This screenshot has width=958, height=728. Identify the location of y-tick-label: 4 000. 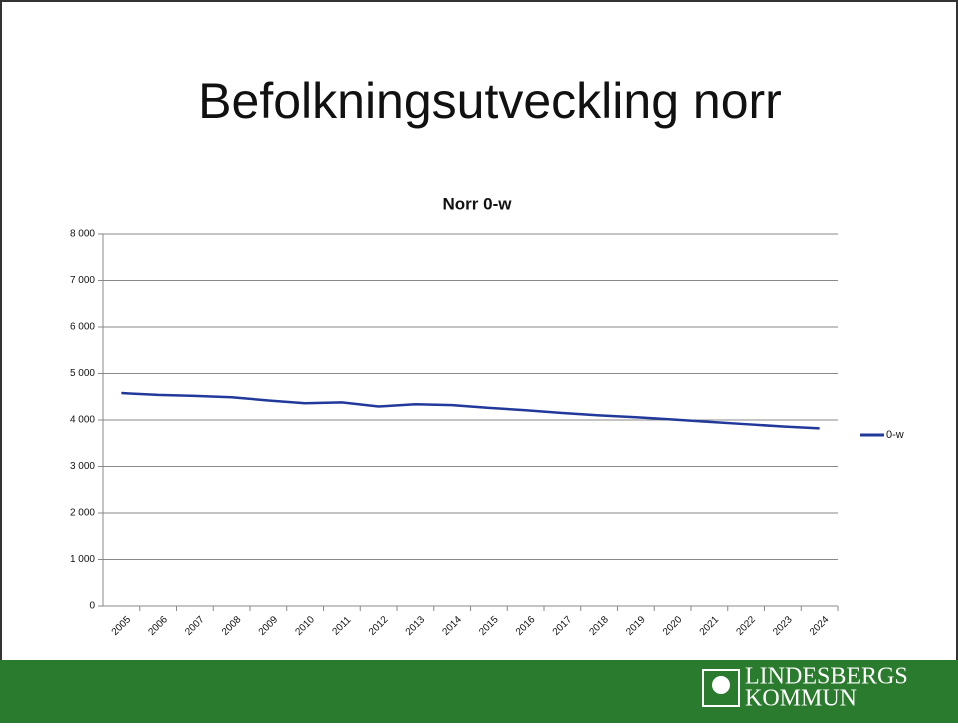
(82, 420).